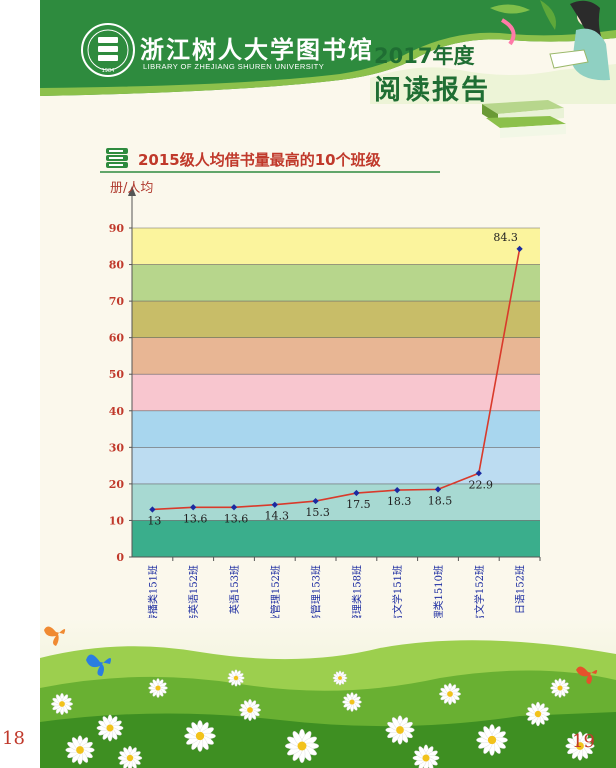  Describe the element at coordinates (117, 228) in the screenshot. I see `y-tick-label: 90` at that location.